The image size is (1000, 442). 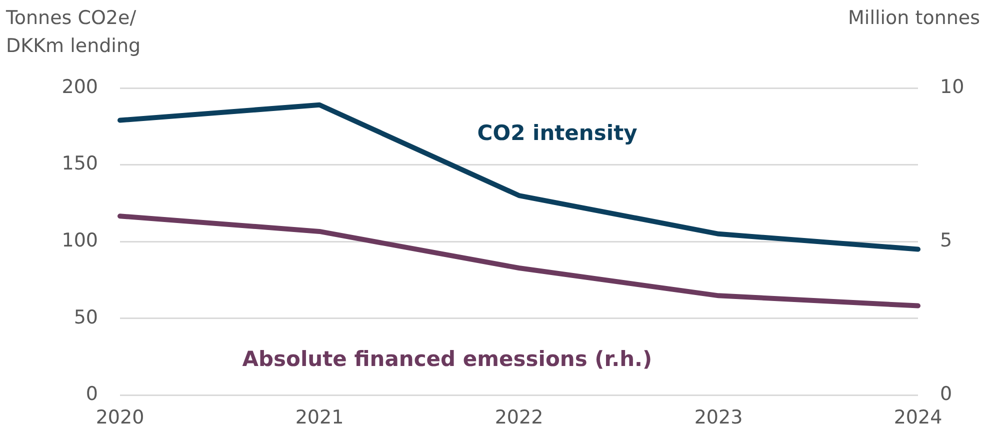 I want to click on y-tick-label: 0, so click(x=92, y=394).